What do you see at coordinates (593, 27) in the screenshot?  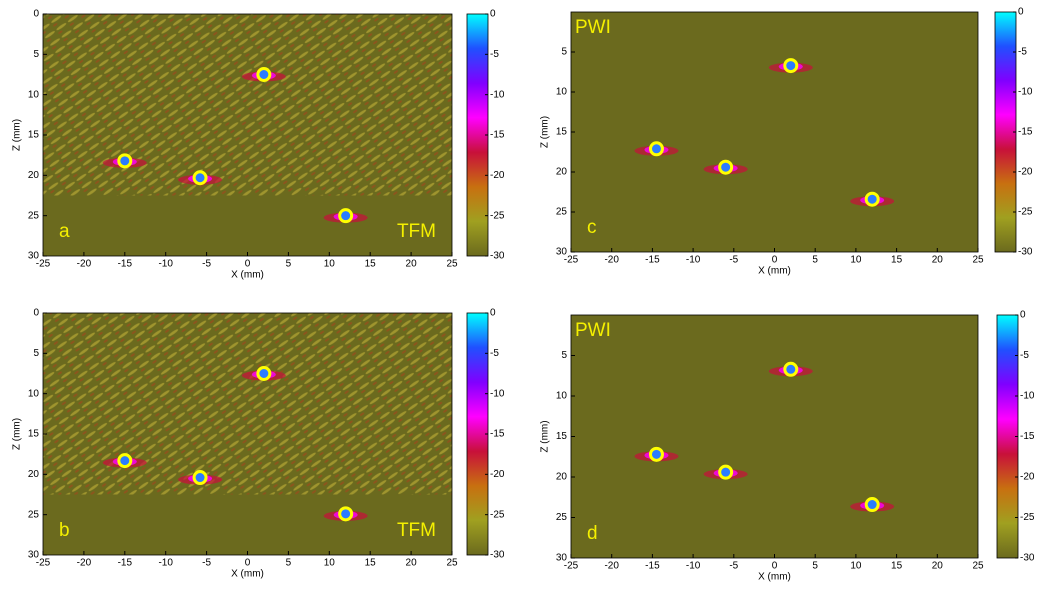 I see `method-label: PWI` at bounding box center [593, 27].